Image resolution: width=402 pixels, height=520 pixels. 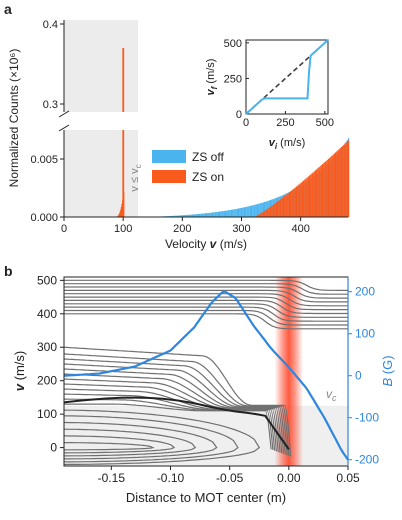 What do you see at coordinates (47, 314) in the screenshot?
I see `y-tick-label-b: 400` at bounding box center [47, 314].